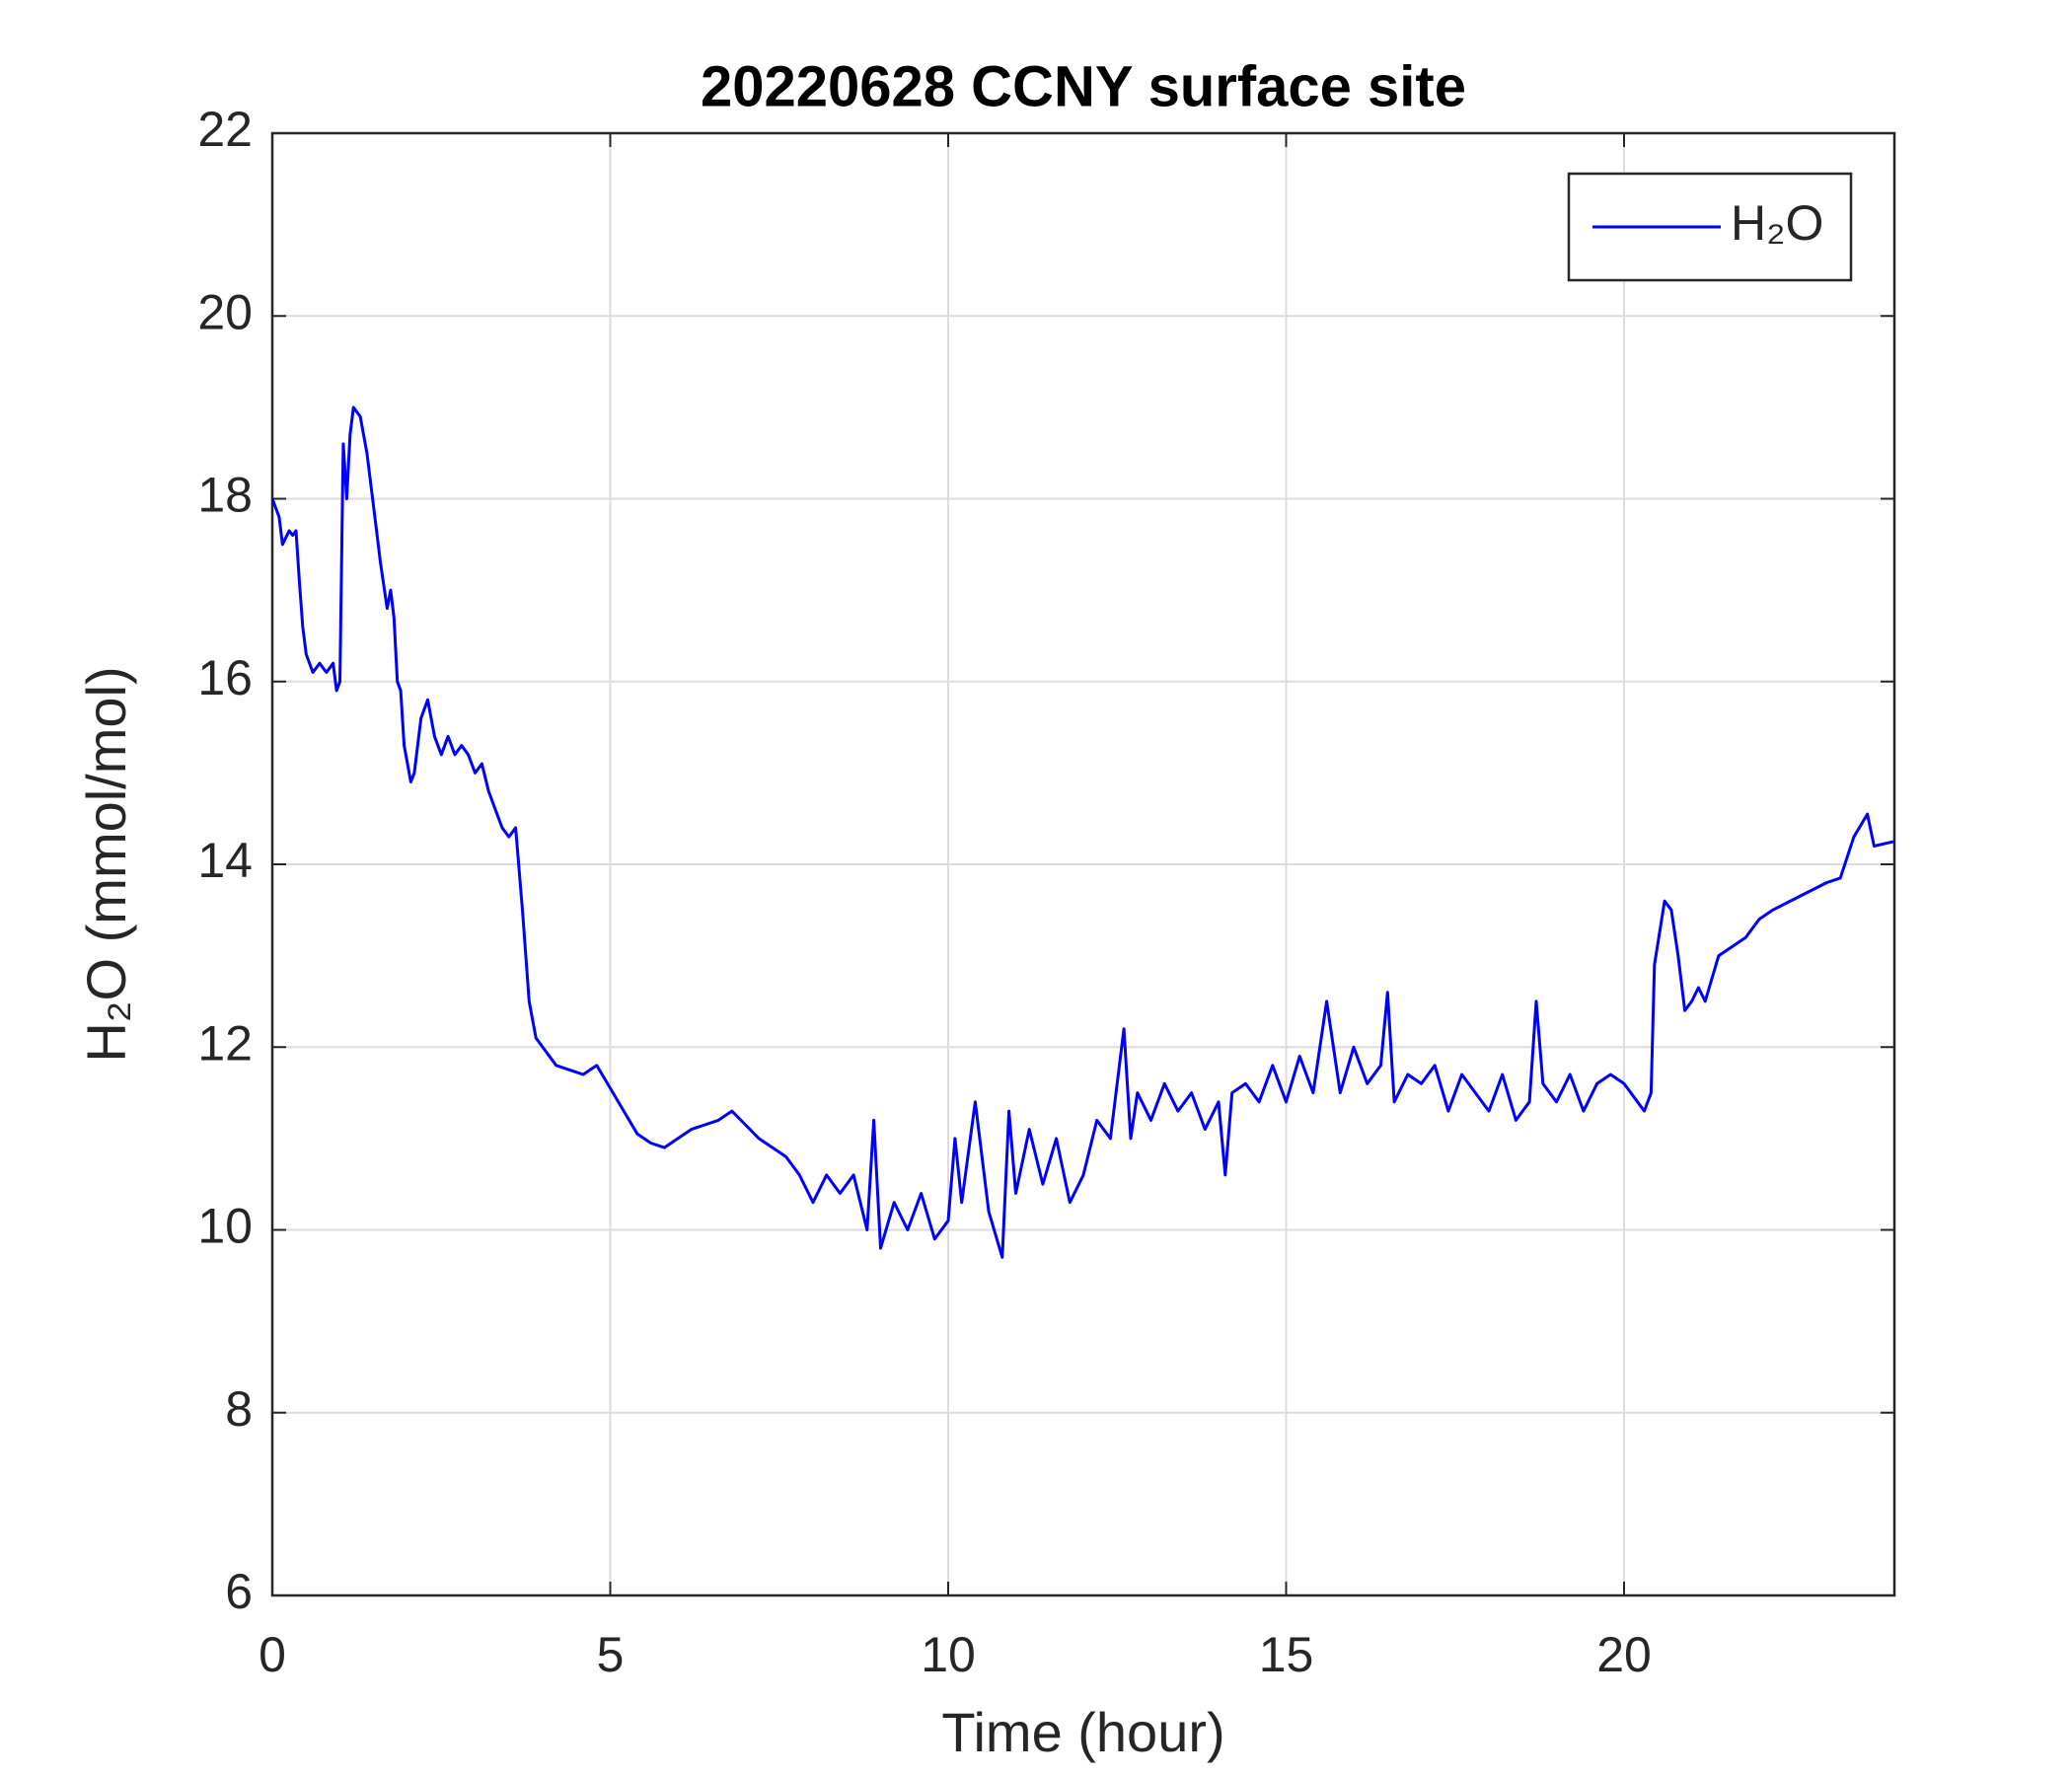 This screenshot has height=1776, width=2072. What do you see at coordinates (239, 1592) in the screenshot?
I see `y-tick-label: 6` at bounding box center [239, 1592].